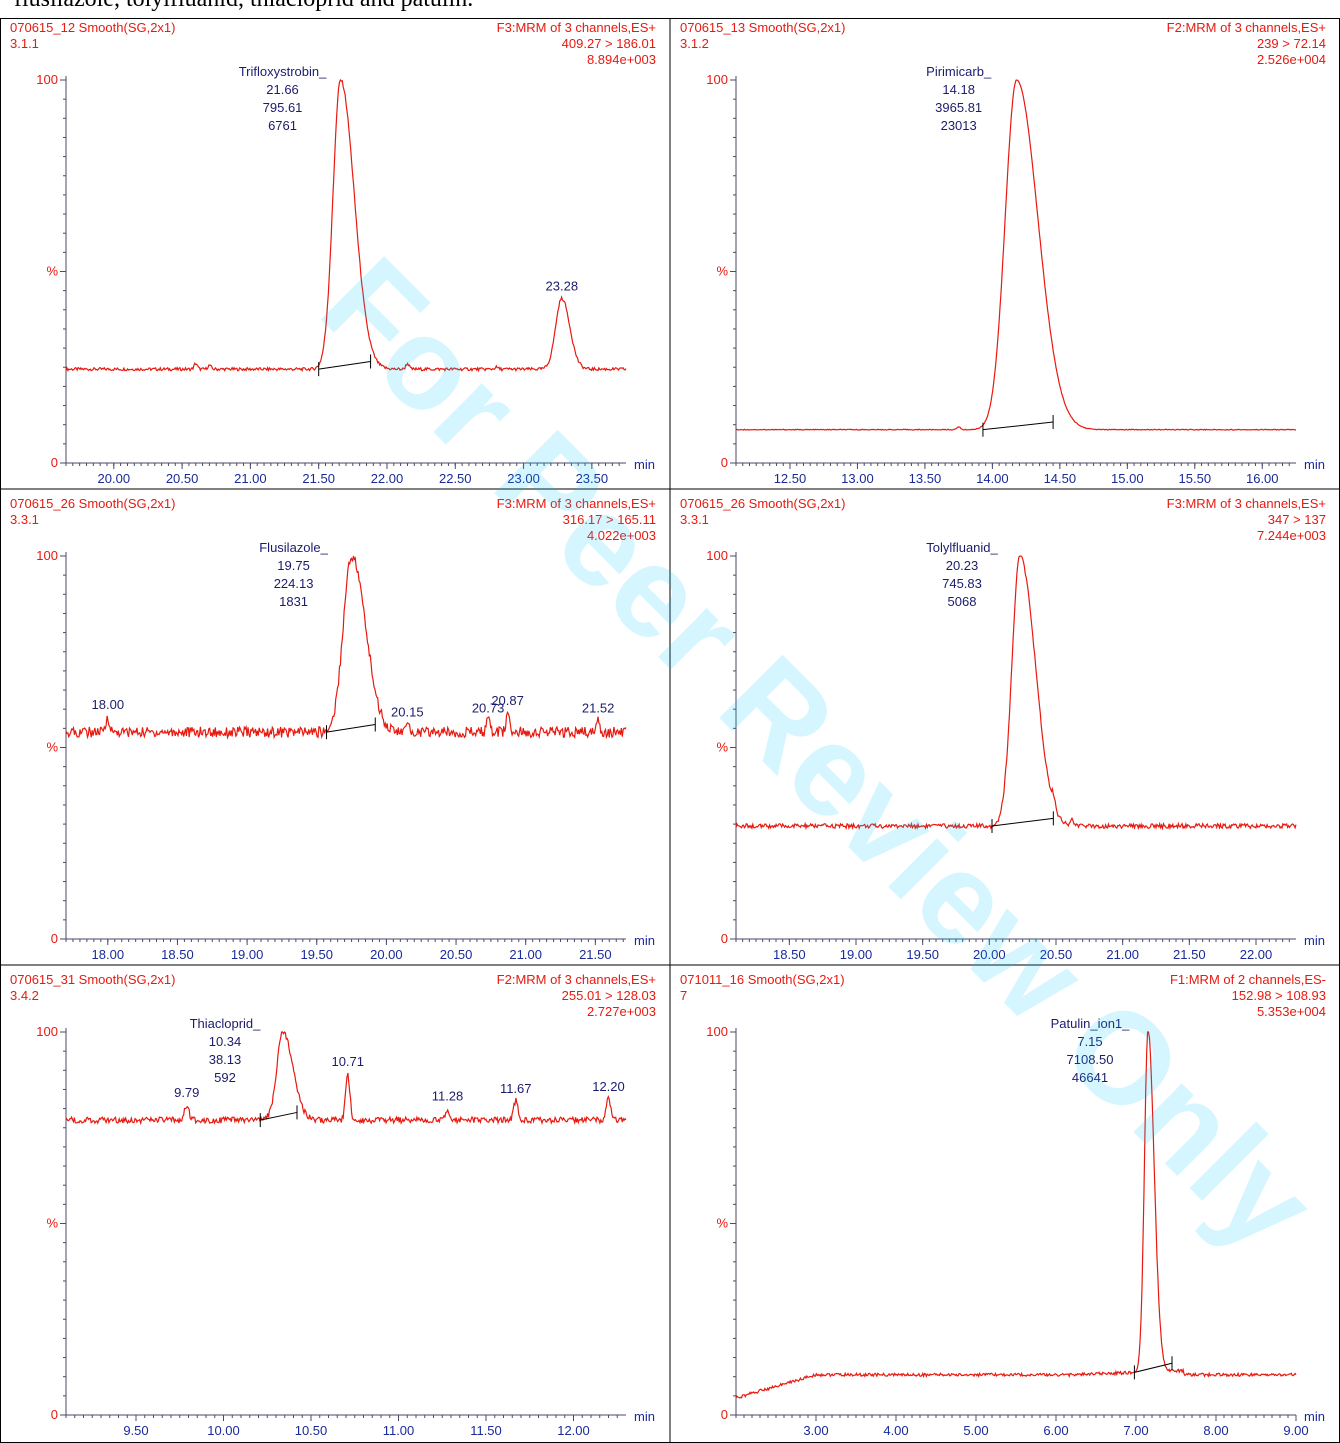  Describe the element at coordinates (608, 1086) in the screenshot. I see `peak-rt-label: 12.20` at that location.